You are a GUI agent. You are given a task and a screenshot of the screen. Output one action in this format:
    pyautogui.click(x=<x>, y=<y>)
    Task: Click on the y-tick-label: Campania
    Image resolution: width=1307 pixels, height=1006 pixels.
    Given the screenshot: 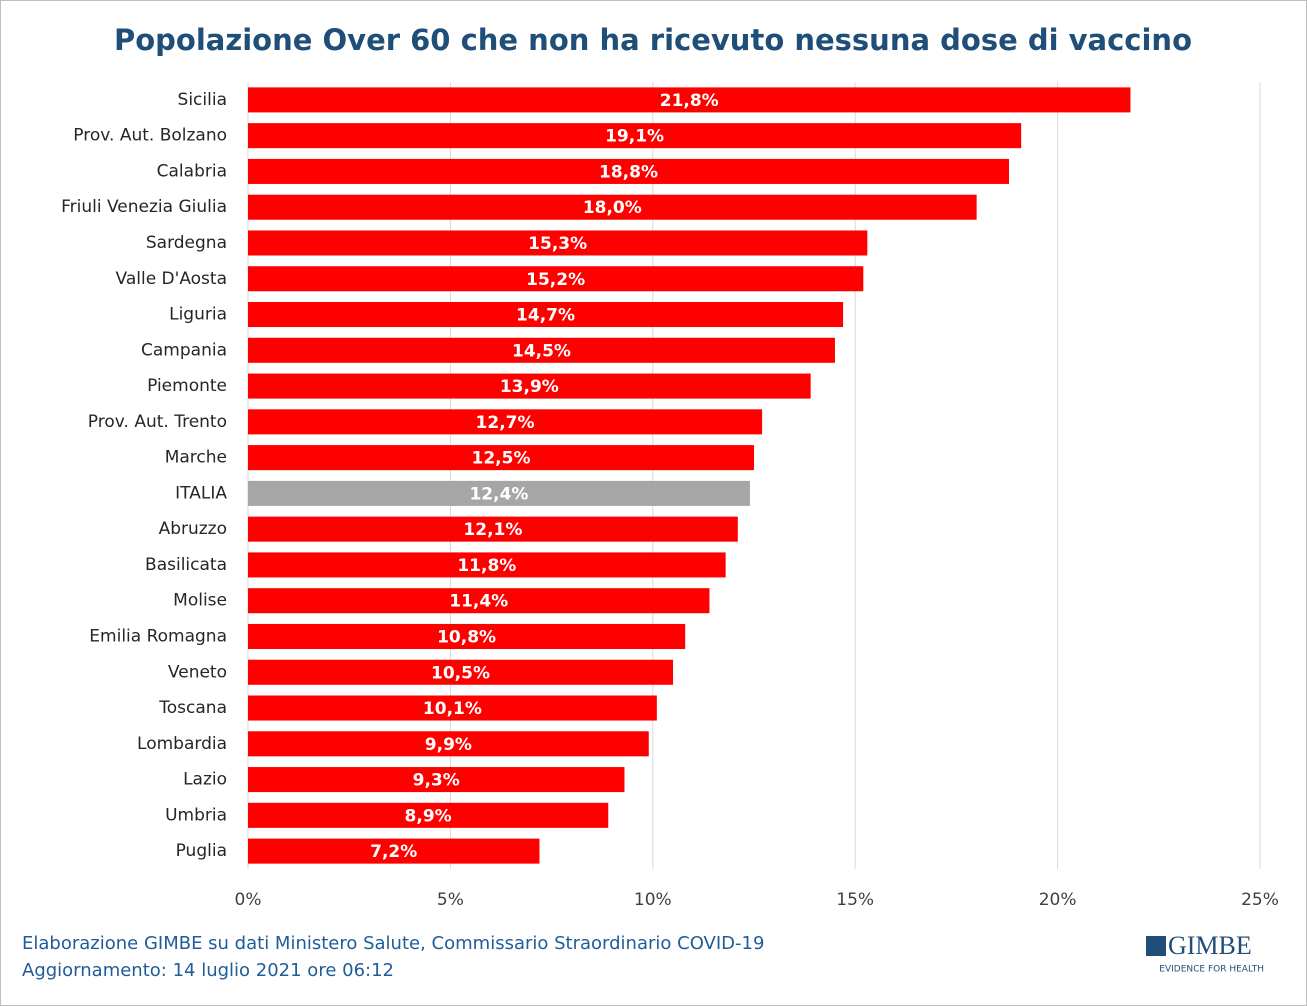 What is the action you would take?
    pyautogui.click(x=184, y=350)
    